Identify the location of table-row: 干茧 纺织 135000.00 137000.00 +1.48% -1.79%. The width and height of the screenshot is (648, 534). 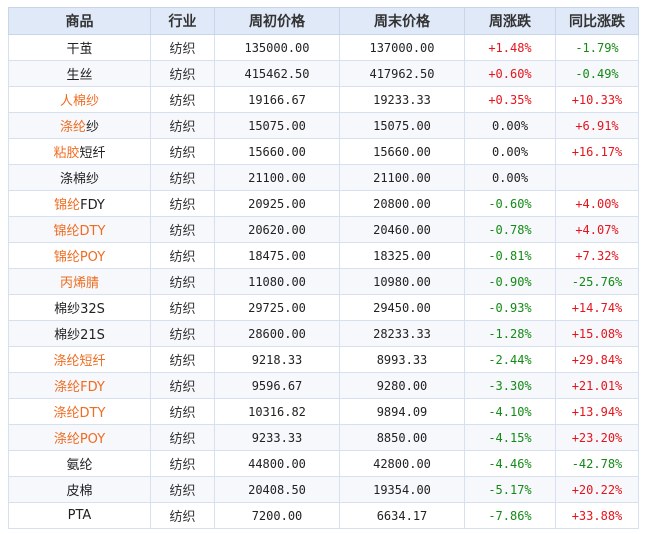
(323, 47).